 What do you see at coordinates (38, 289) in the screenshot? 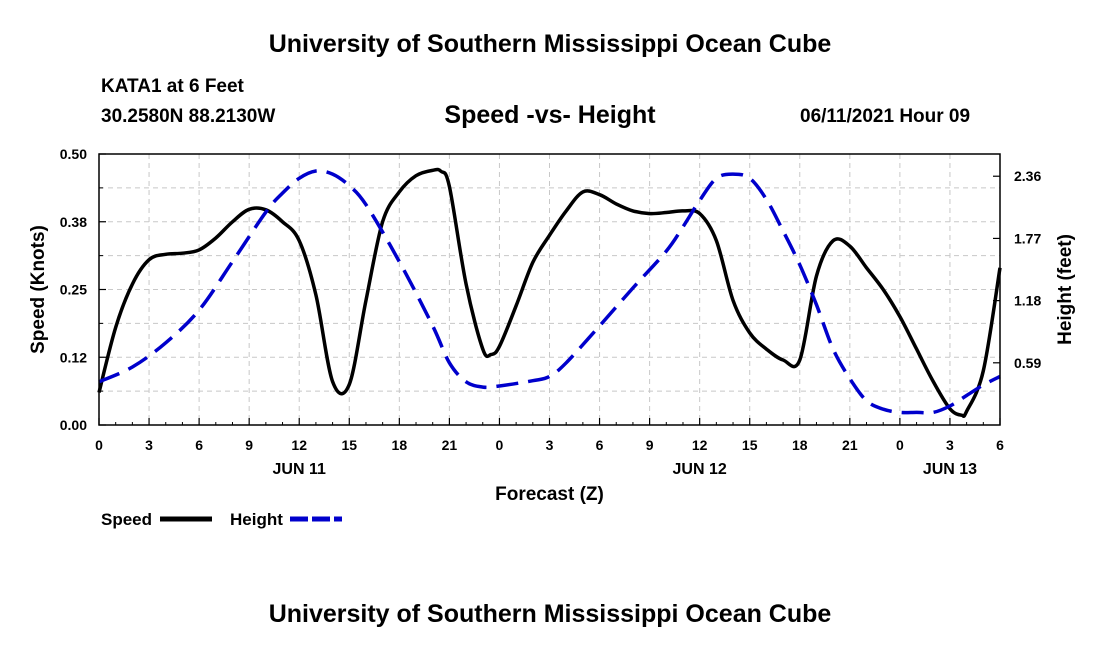
I see `y-left-axis-label: Speed (Knots)` at bounding box center [38, 289].